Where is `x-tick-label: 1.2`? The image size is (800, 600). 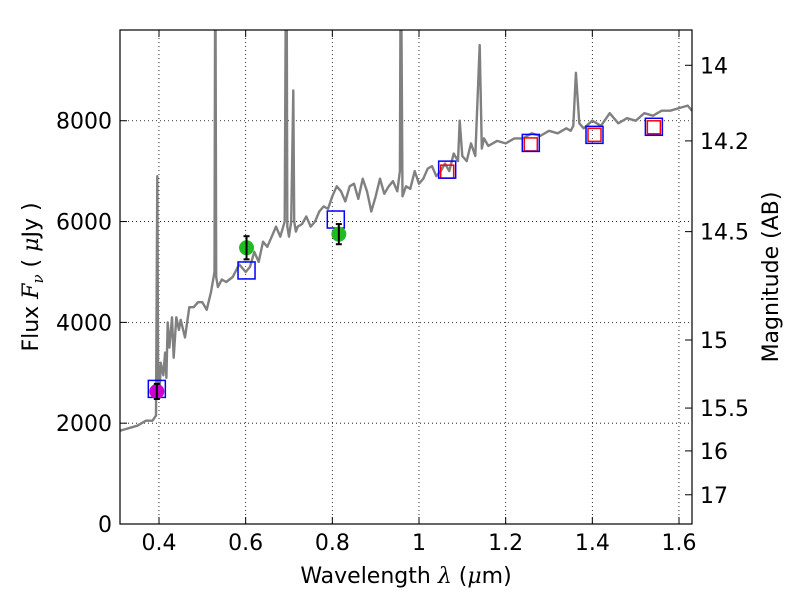 x-tick-label: 1.2 is located at coordinates (505, 543).